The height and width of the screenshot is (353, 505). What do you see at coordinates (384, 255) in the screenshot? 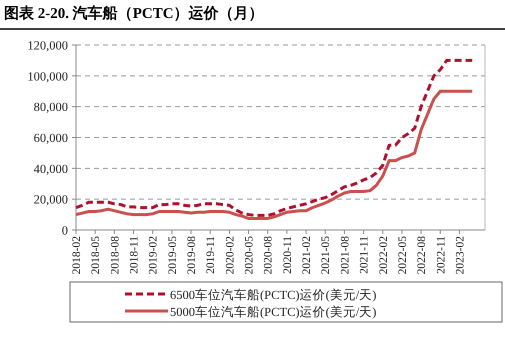
I see `x-tick-label: 2022-02` at bounding box center [384, 255].